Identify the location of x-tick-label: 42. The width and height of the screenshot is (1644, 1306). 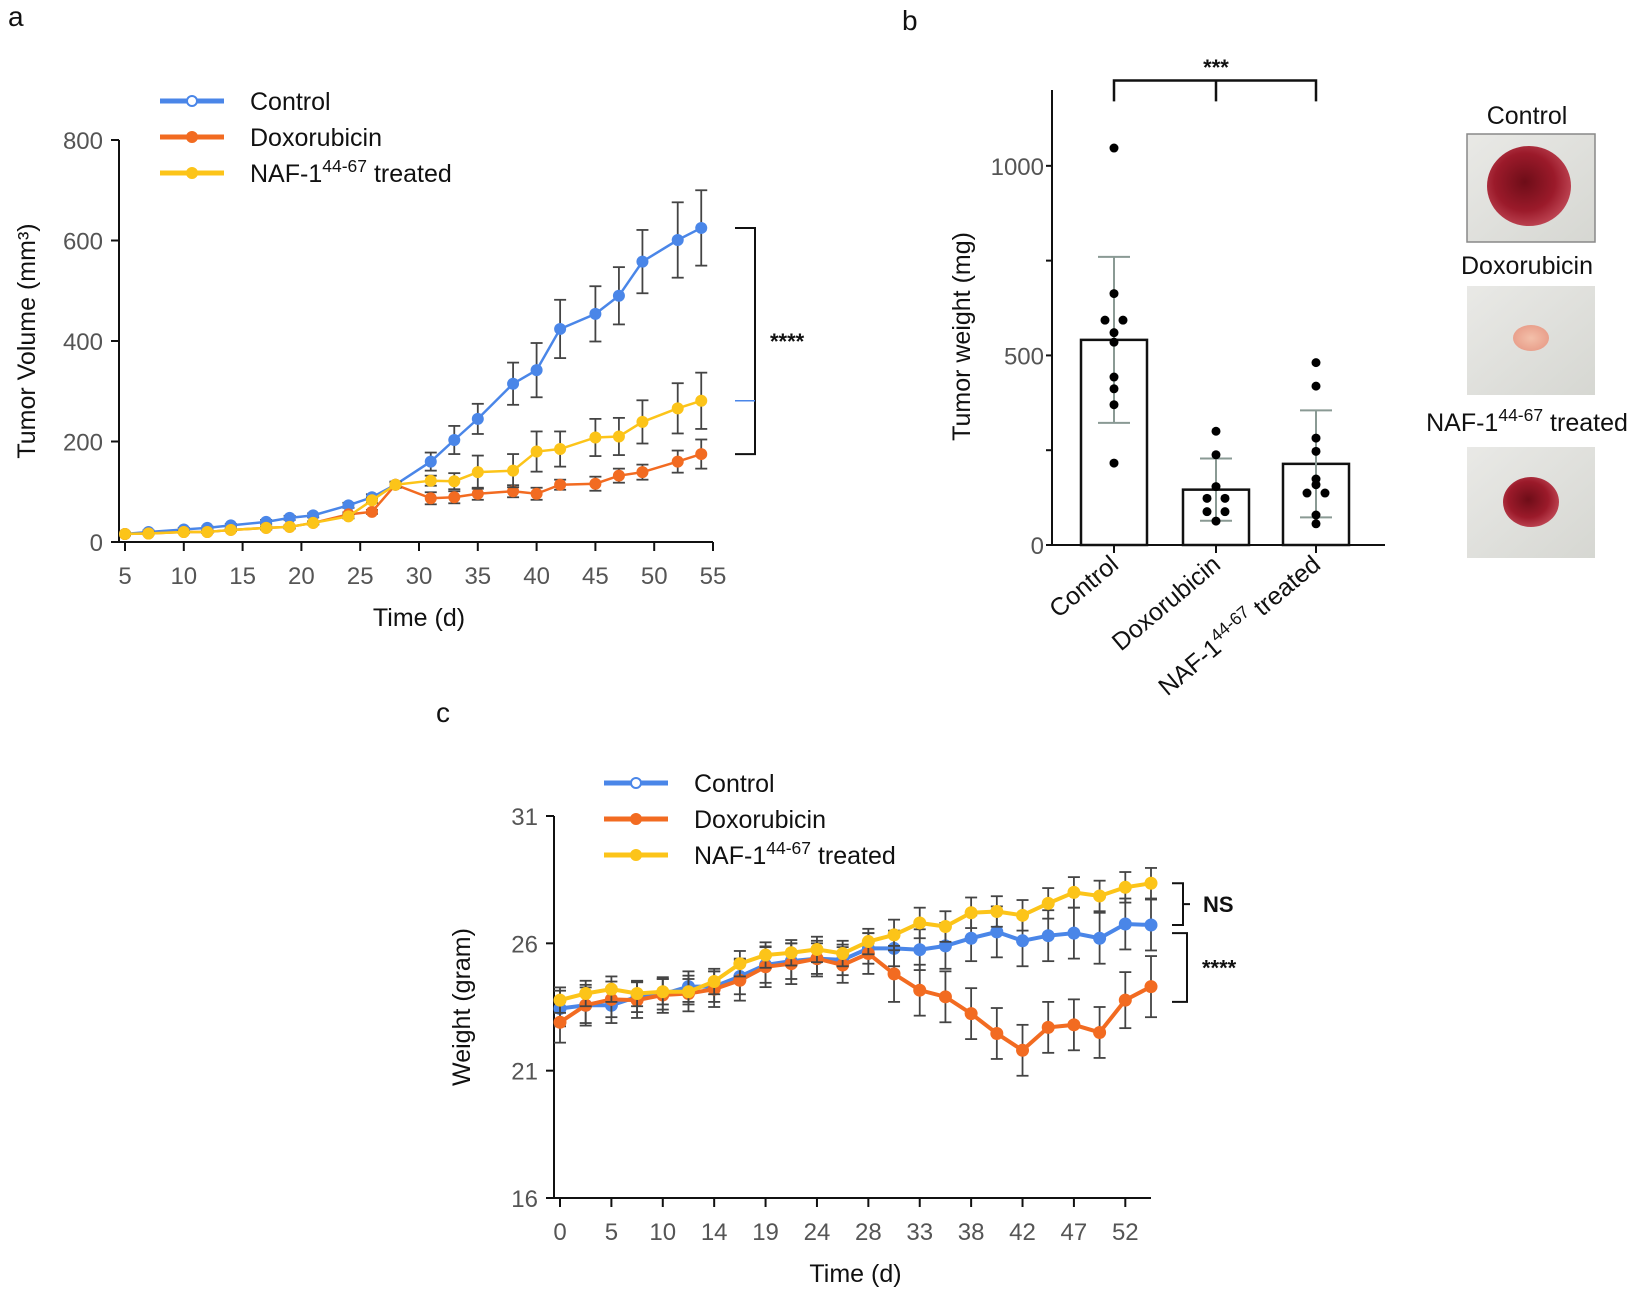
(1022, 1232).